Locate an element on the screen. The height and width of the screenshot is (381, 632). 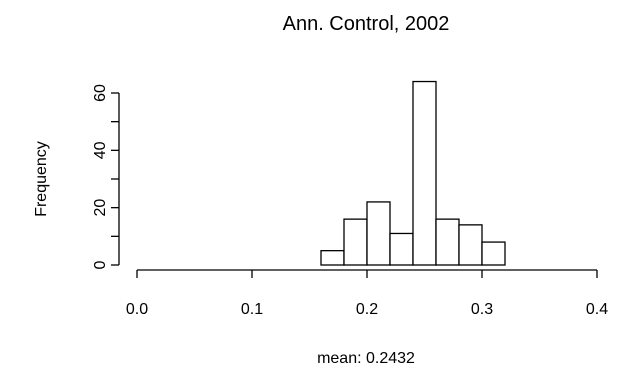
x-tick-label: 0.3 is located at coordinates (482, 309).